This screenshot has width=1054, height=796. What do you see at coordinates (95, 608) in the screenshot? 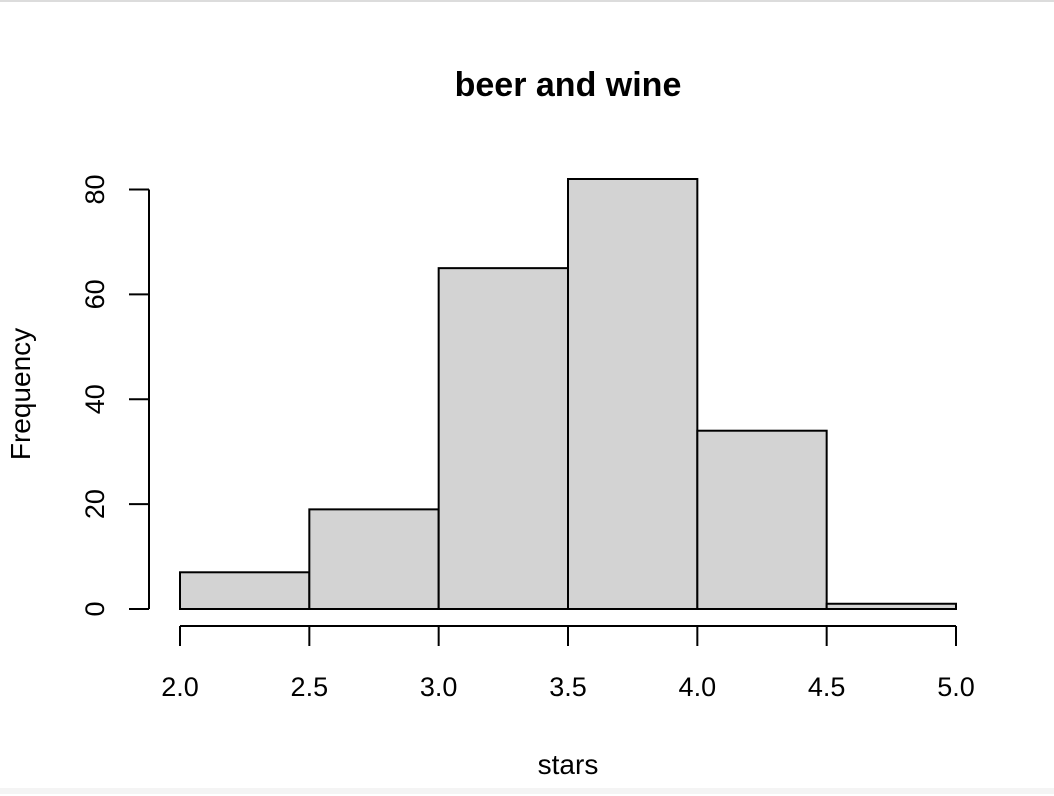
I see `y-tick-label: 0` at bounding box center [95, 608].